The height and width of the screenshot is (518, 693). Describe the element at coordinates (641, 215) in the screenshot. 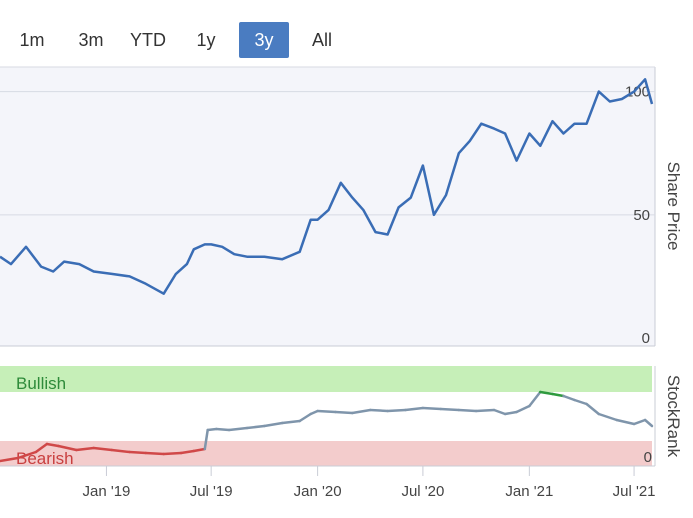

I see `price-y-tick-label: 50` at that location.